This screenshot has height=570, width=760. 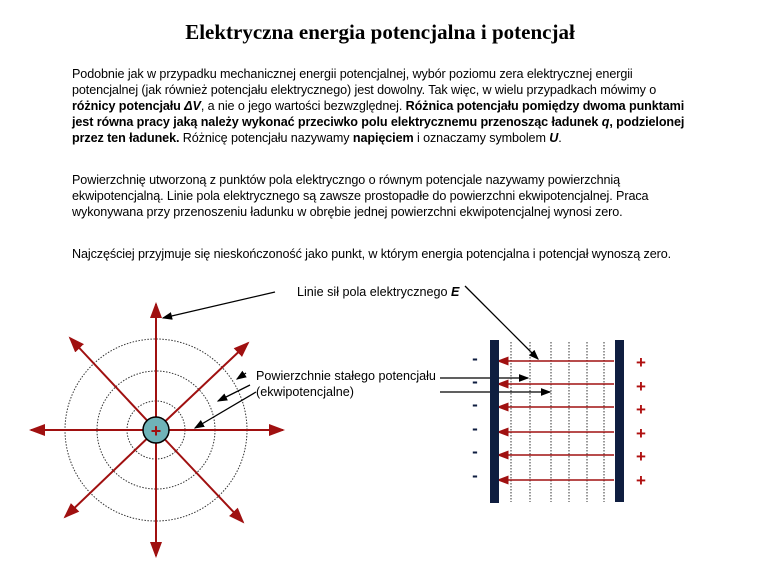 I want to click on parallel-equipotentials, so click(x=557, y=422).